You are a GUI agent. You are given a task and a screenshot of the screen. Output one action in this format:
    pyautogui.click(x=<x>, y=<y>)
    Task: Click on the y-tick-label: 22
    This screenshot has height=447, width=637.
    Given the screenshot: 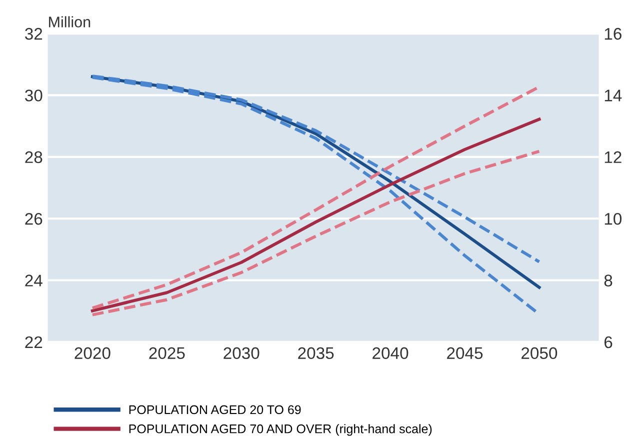 What is the action you would take?
    pyautogui.click(x=33, y=342)
    